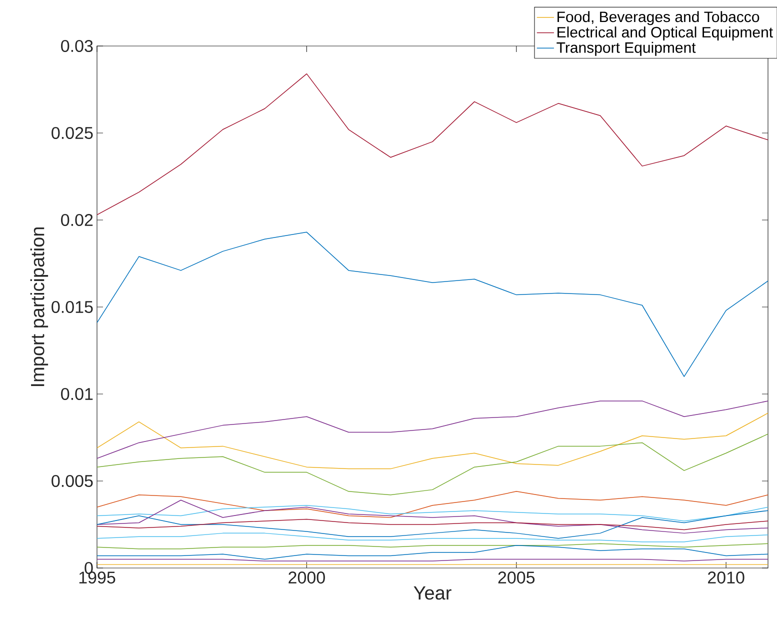  Describe the element at coordinates (433, 593) in the screenshot. I see `x-axis-title: Year` at that location.